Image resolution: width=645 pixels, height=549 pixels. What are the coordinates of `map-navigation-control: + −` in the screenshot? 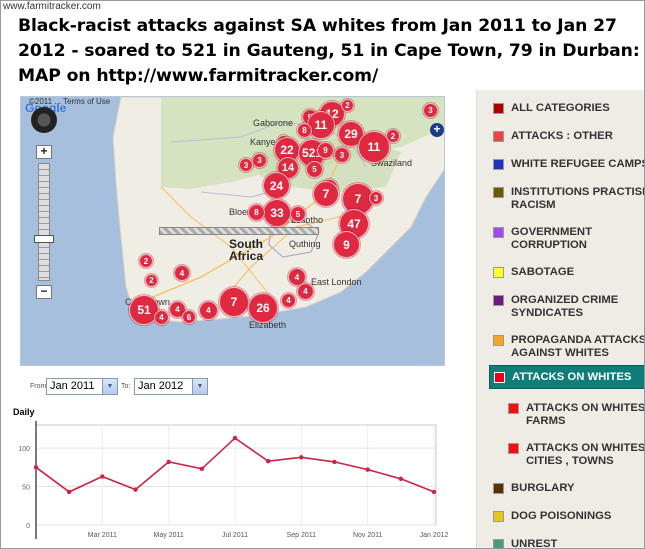 It's located at (45, 205).